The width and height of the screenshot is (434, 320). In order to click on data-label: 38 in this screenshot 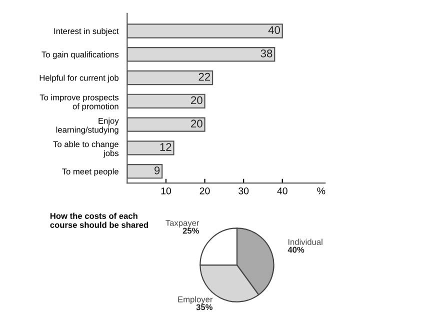, I will do `click(266, 53)`.